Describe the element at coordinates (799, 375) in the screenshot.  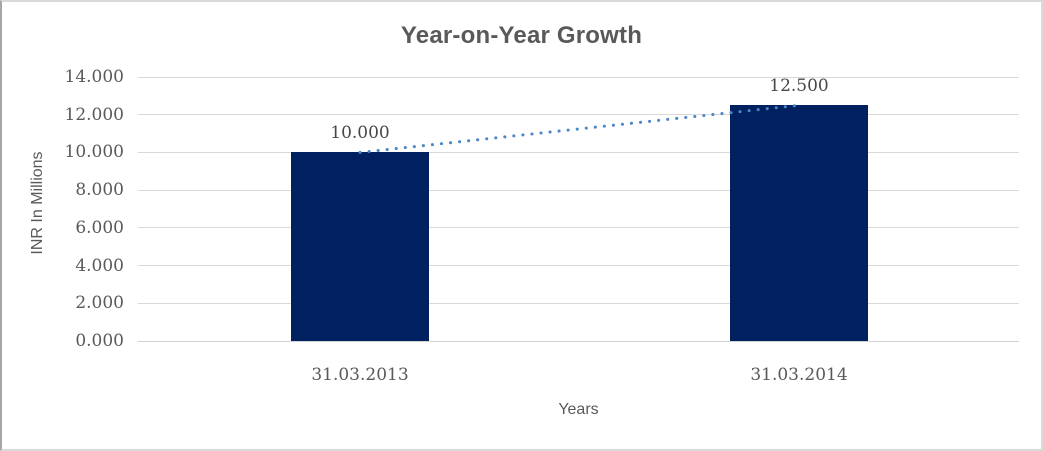
I see `category-label: 31.03.2014` at that location.